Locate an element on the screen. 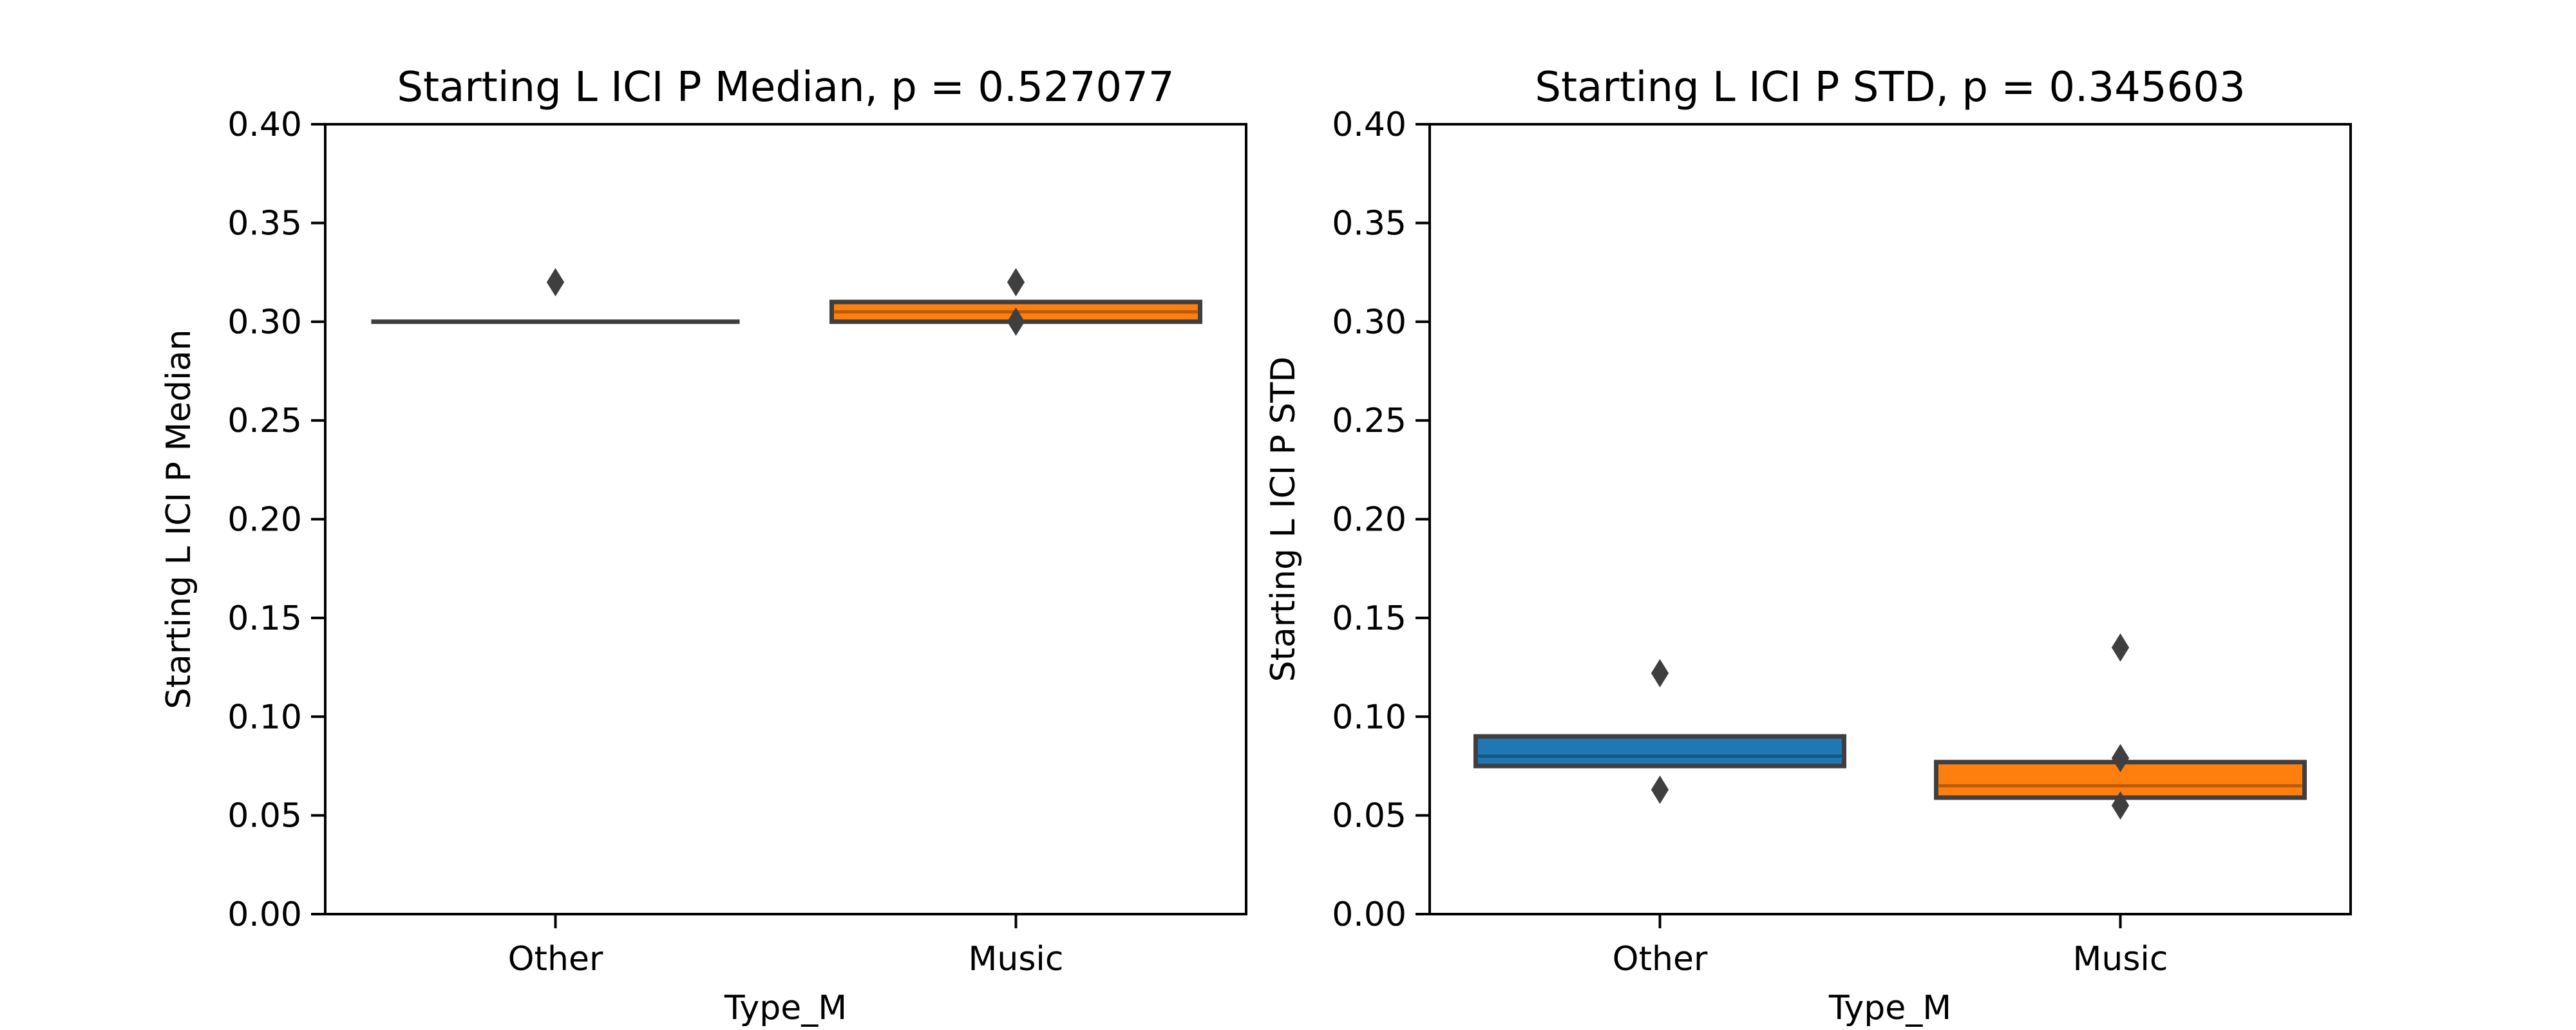  y-axis-label: Starting L ICI P STD is located at coordinates (1284, 519).